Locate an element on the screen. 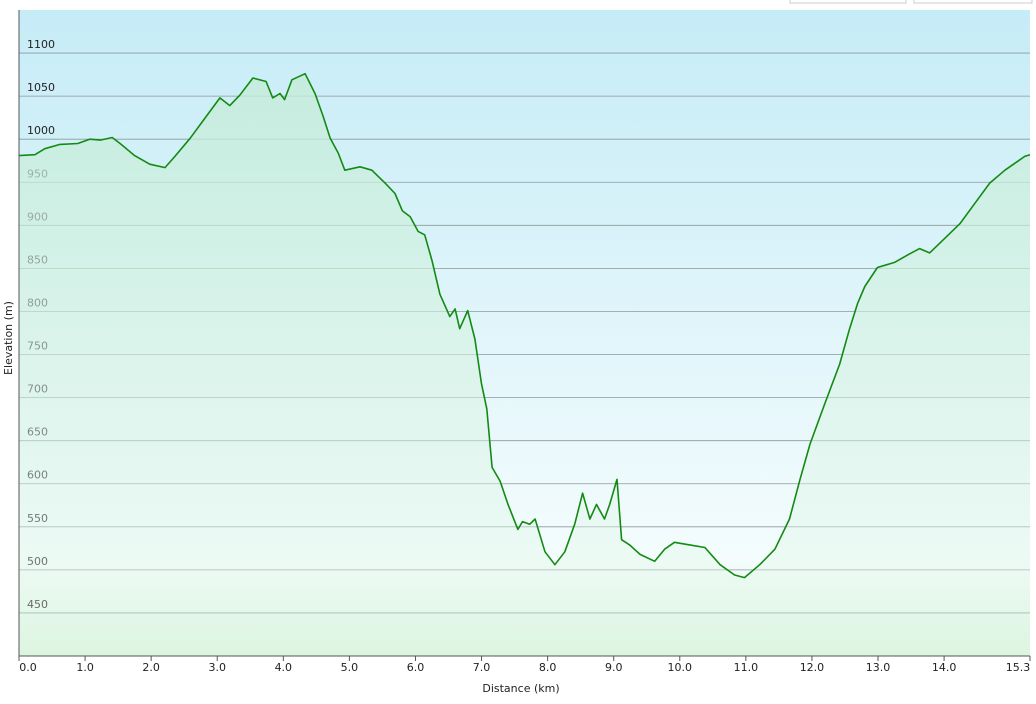 This screenshot has width=1036, height=704. x-tick-label: 1.0 is located at coordinates (85, 667).